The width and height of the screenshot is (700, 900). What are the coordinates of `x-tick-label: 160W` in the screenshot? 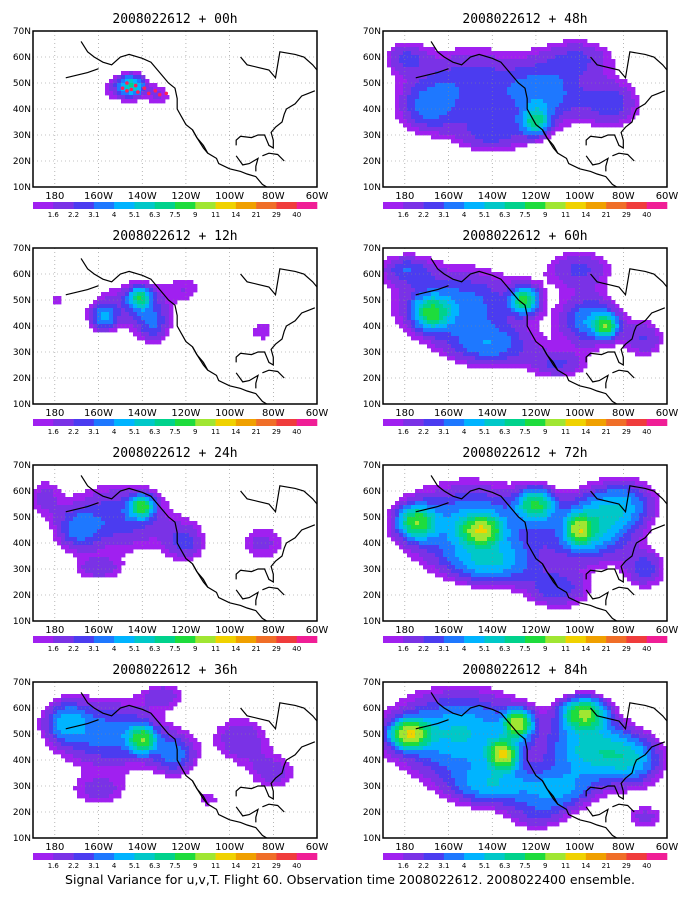 It's located at (98, 847).